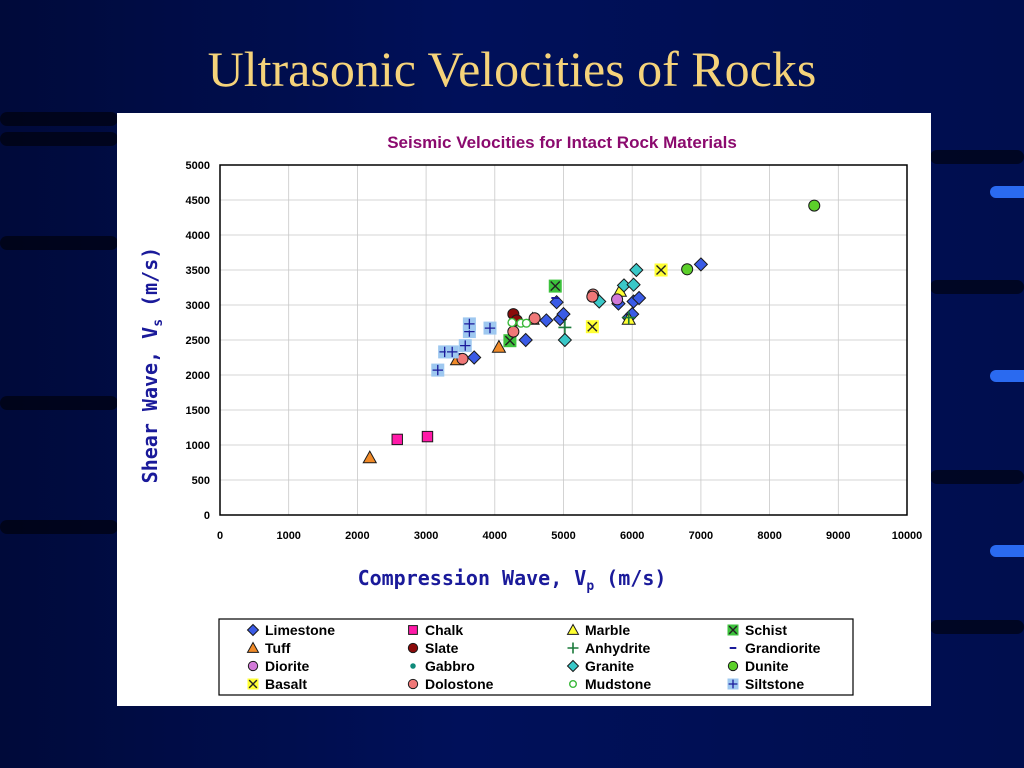 The height and width of the screenshot is (768, 1024). I want to click on legend-item: Chalk, so click(435, 630).